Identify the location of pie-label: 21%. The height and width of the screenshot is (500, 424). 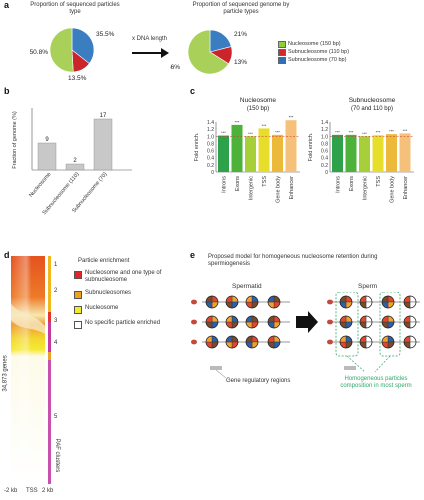
(240, 34).